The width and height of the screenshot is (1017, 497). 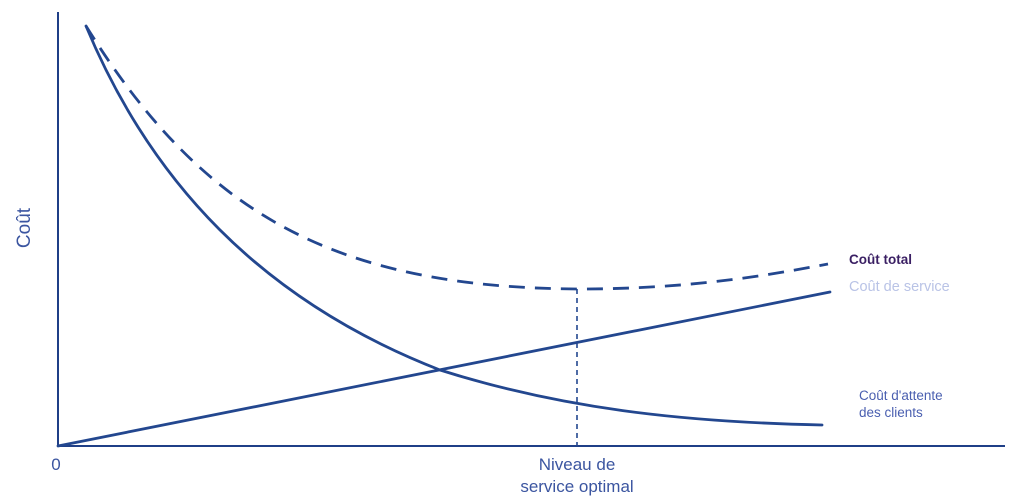 I want to click on series-label-waiting-cost-line2: des clients, so click(x=891, y=412).